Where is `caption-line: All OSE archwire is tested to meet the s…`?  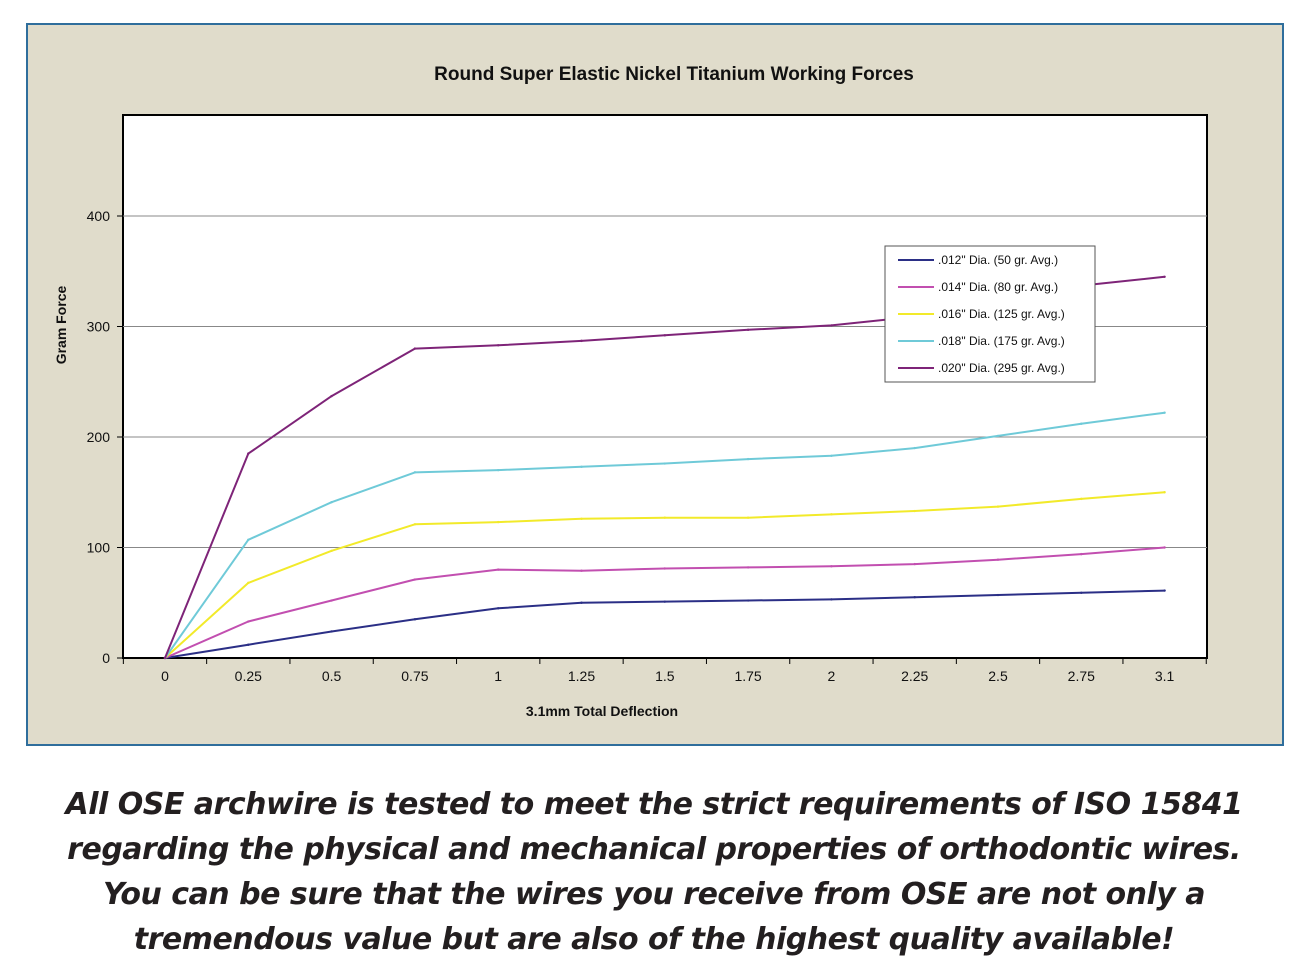 caption-line: All OSE archwire is tested to meet the s… is located at coordinates (654, 804).